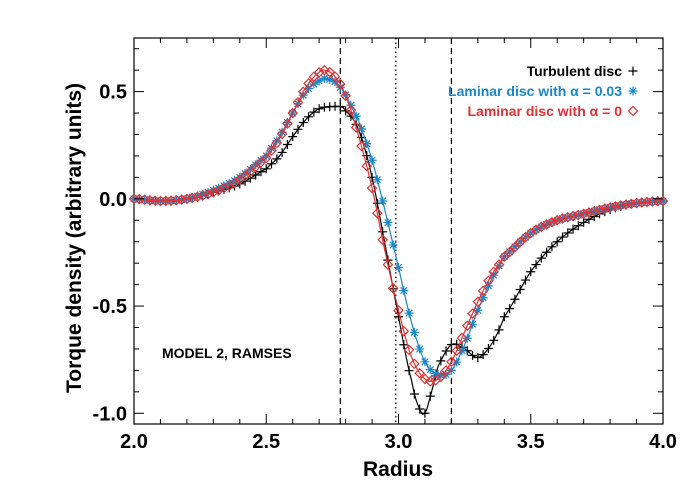 This screenshot has width=700, height=500. What do you see at coordinates (227, 353) in the screenshot?
I see `model-annotation: MODEL 2, RAMSES` at bounding box center [227, 353].